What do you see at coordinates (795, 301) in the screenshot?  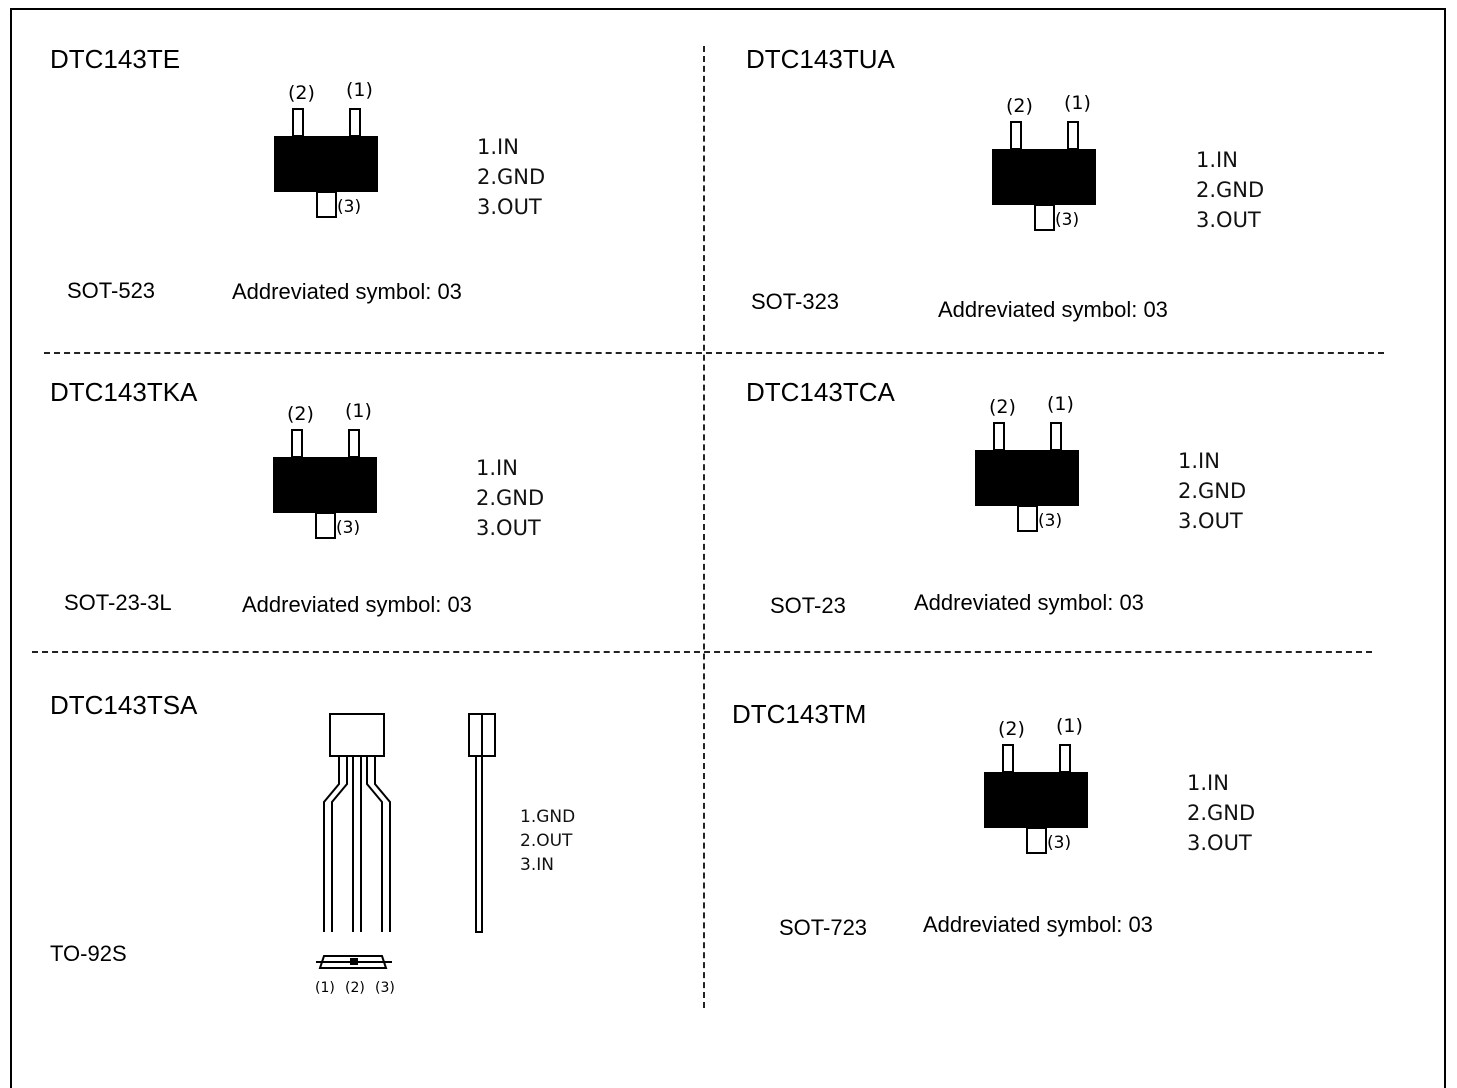 I see `package-name: SOT-323` at bounding box center [795, 301].